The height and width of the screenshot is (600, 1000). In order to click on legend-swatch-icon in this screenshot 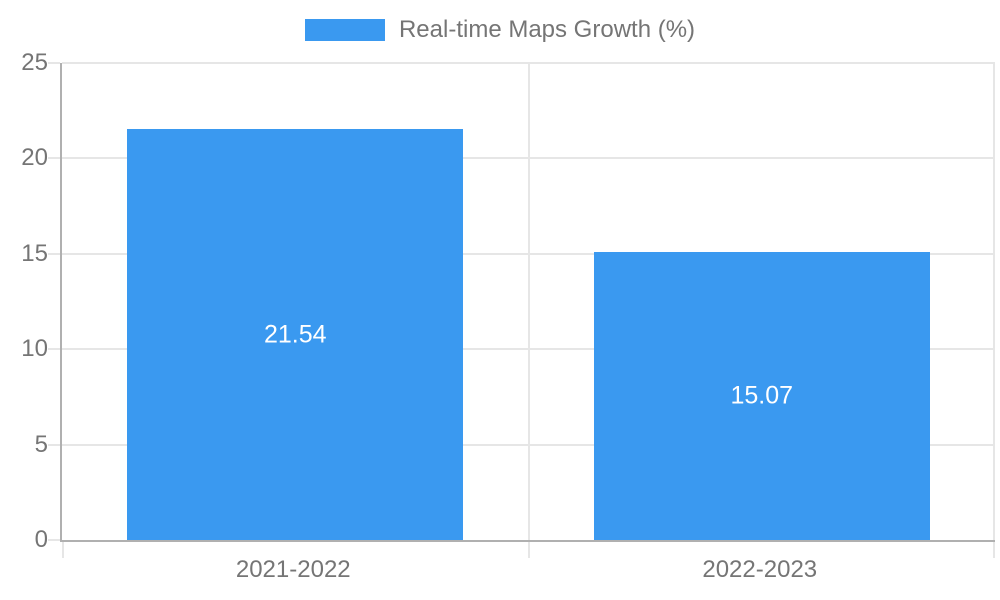, I will do `click(344, 30)`.